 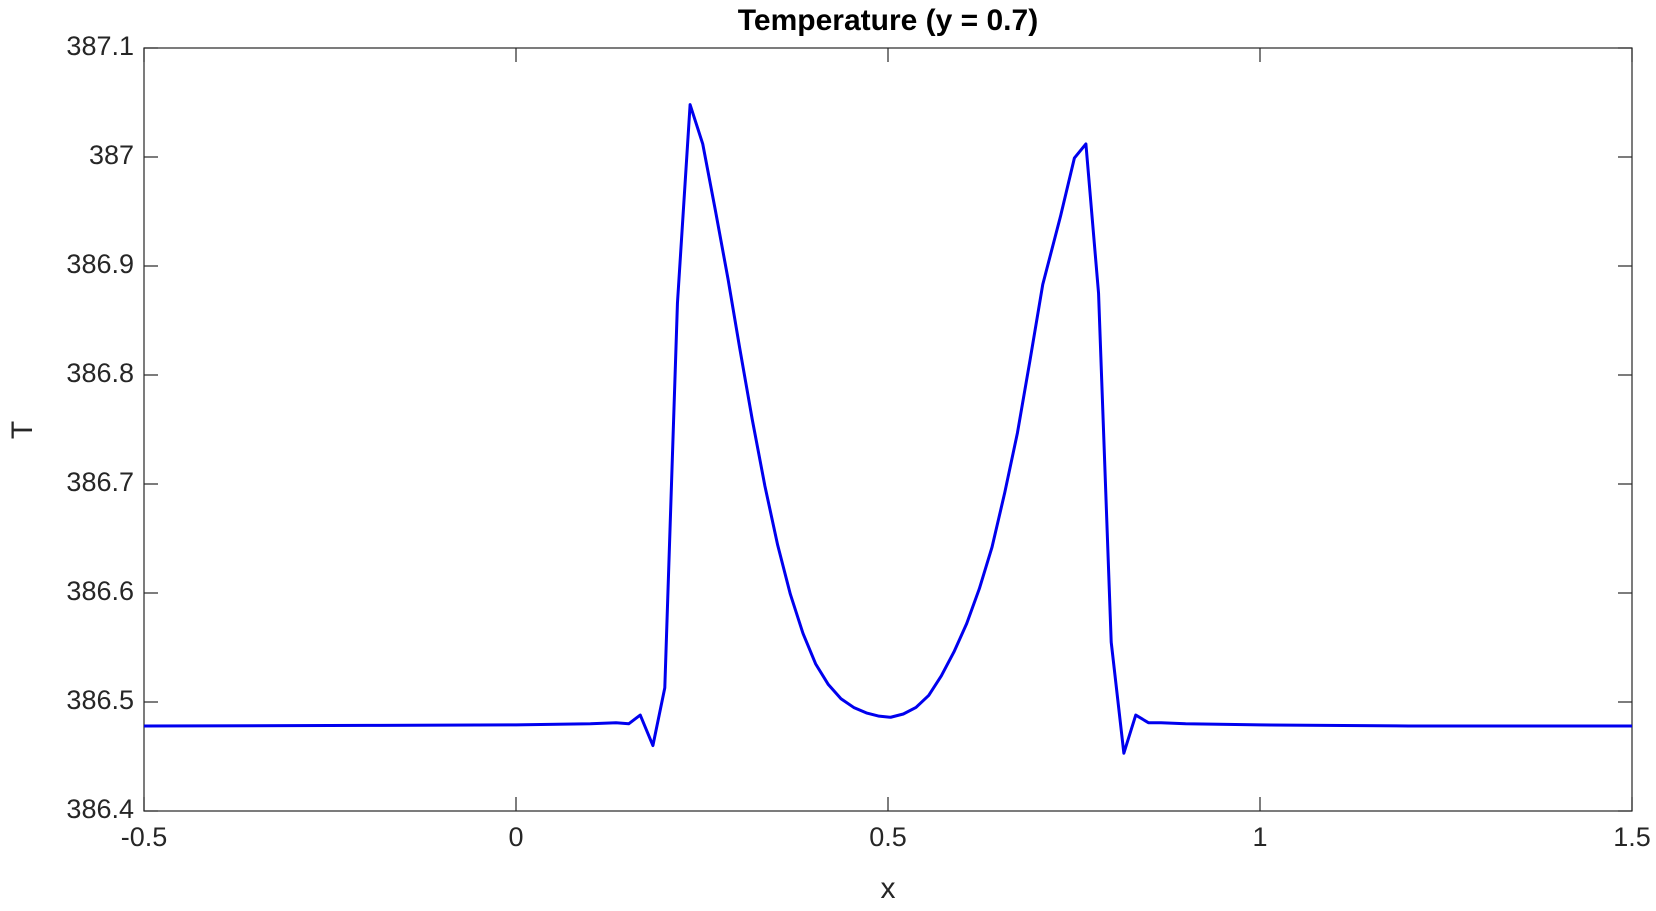 I want to click on y-tick-label: 386.5, so click(x=100, y=700).